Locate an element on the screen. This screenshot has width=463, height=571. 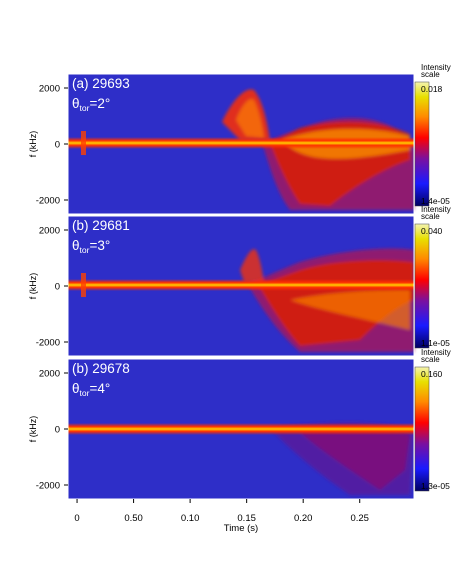
x-axis-label: Time (s) is located at coordinates (241, 528).